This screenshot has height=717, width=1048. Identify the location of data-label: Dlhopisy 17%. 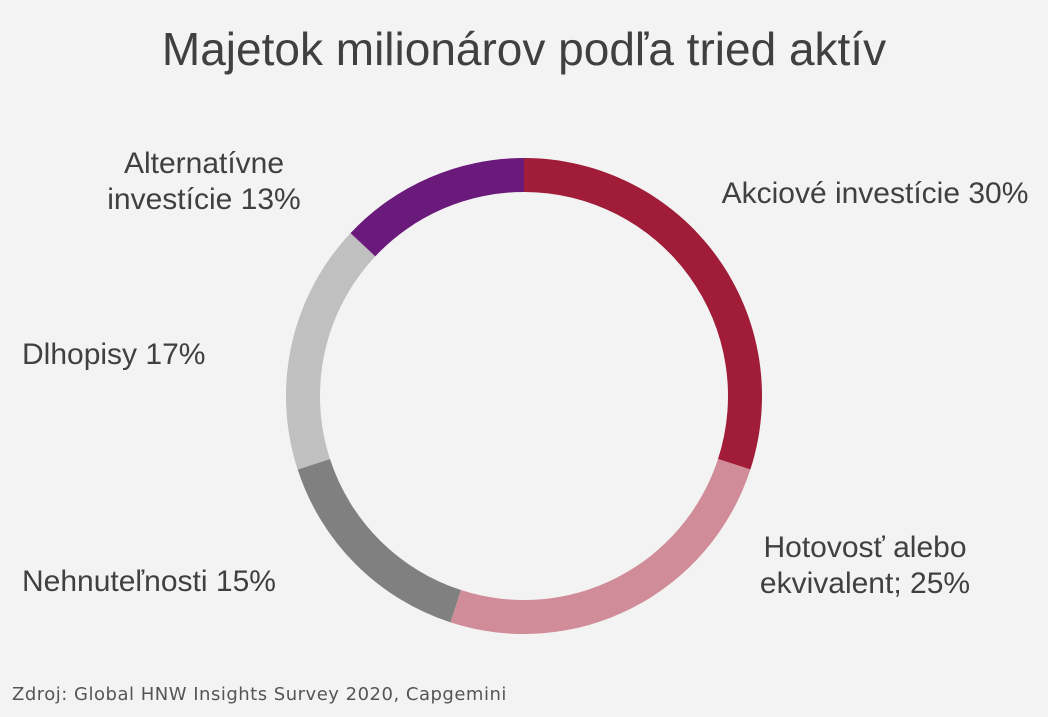
(172, 355).